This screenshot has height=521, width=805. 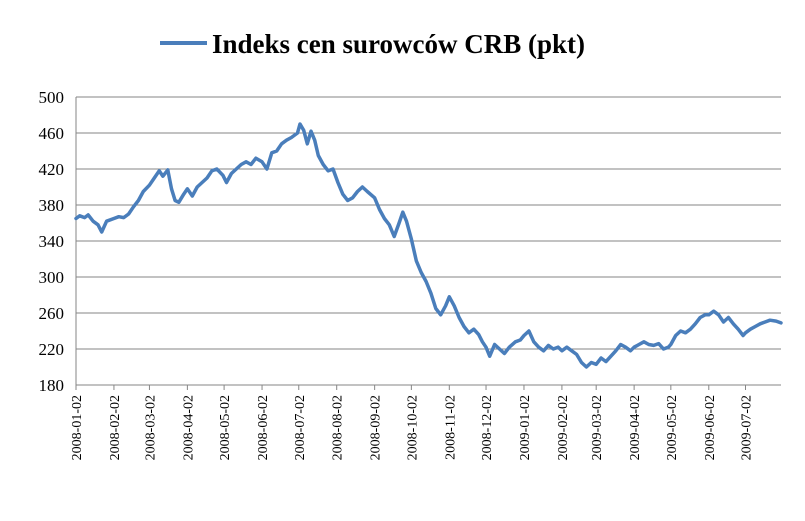 I want to click on y-tick-label: 300, so click(x=52, y=277).